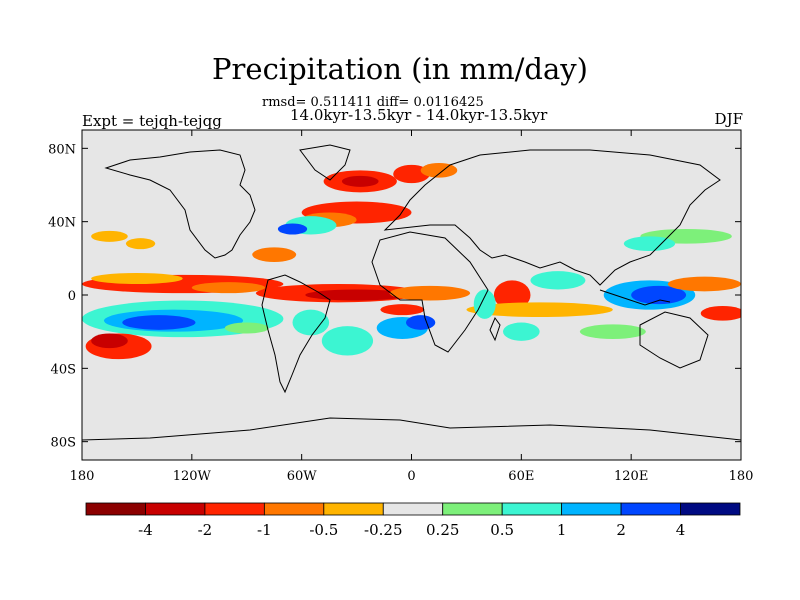  Describe the element at coordinates (373, 102) in the screenshot. I see `rmsd-diff-stats: rmsd= 0.511411 diff= 0.0116425` at that location.